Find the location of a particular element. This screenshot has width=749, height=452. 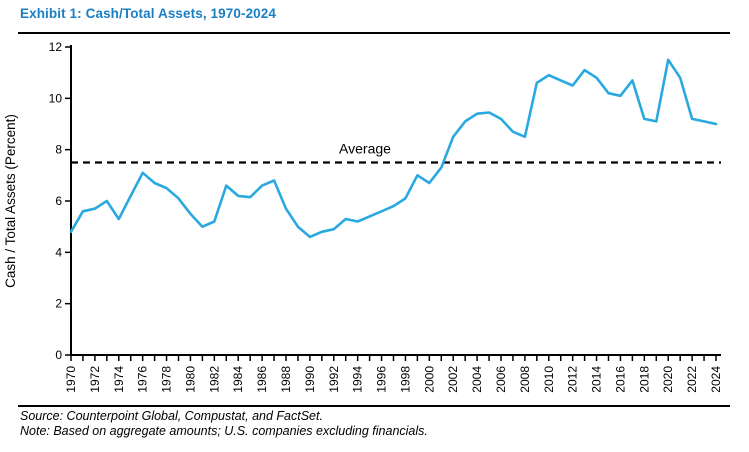

y-tick-label: 0 is located at coordinates (58, 355).